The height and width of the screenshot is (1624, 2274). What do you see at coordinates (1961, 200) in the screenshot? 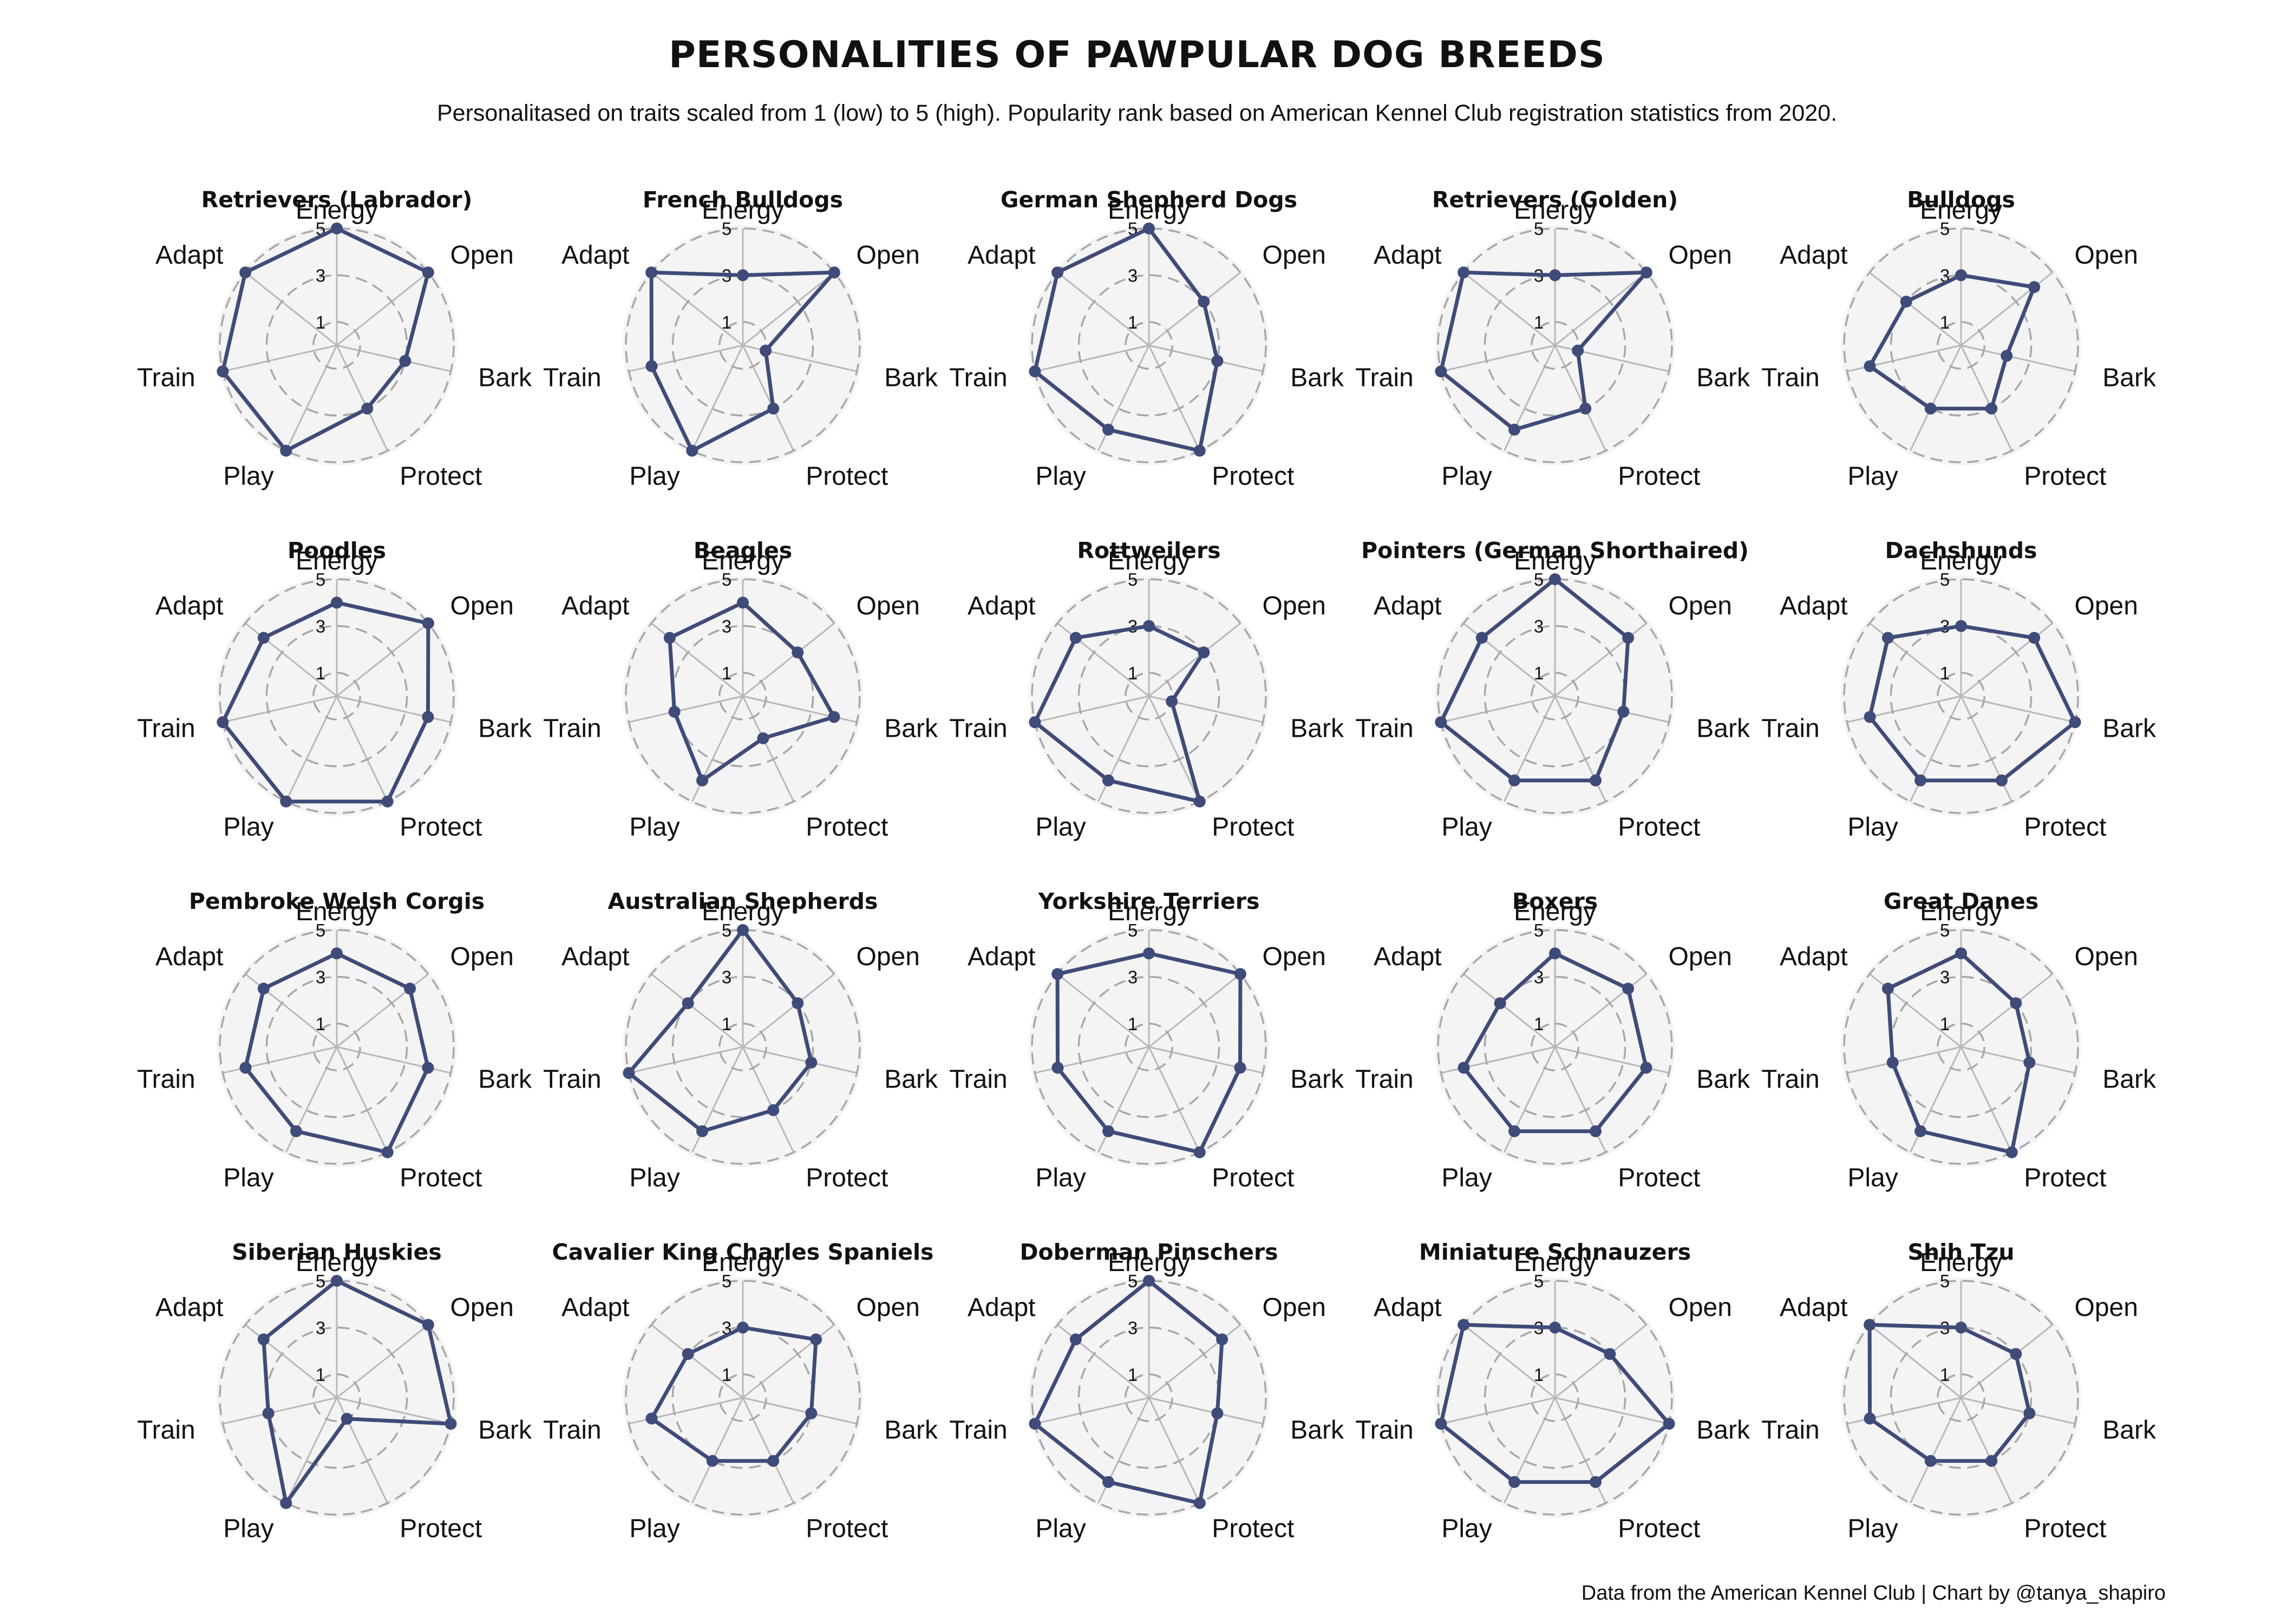
I see `panel-title: Bulldogs` at bounding box center [1961, 200].